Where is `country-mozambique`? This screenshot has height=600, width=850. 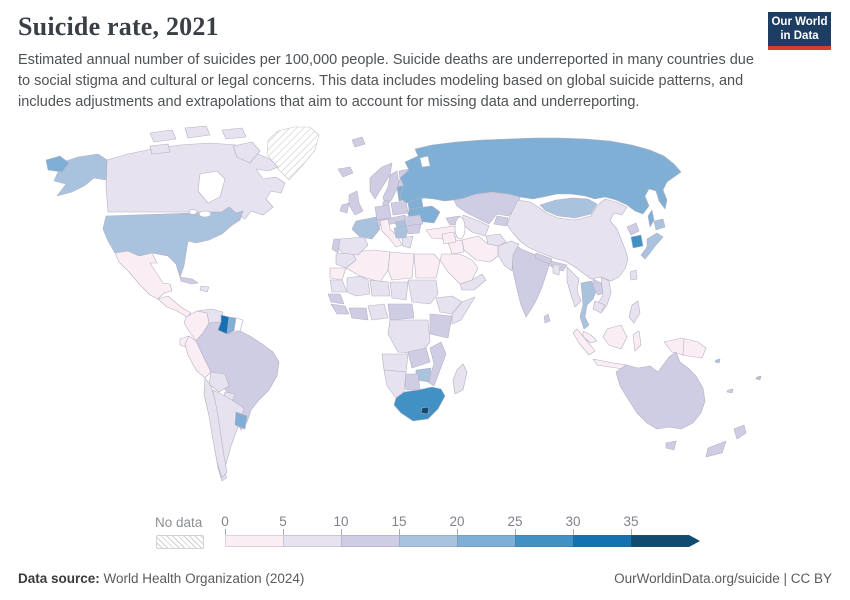
country-mozambique is located at coordinates (437, 364).